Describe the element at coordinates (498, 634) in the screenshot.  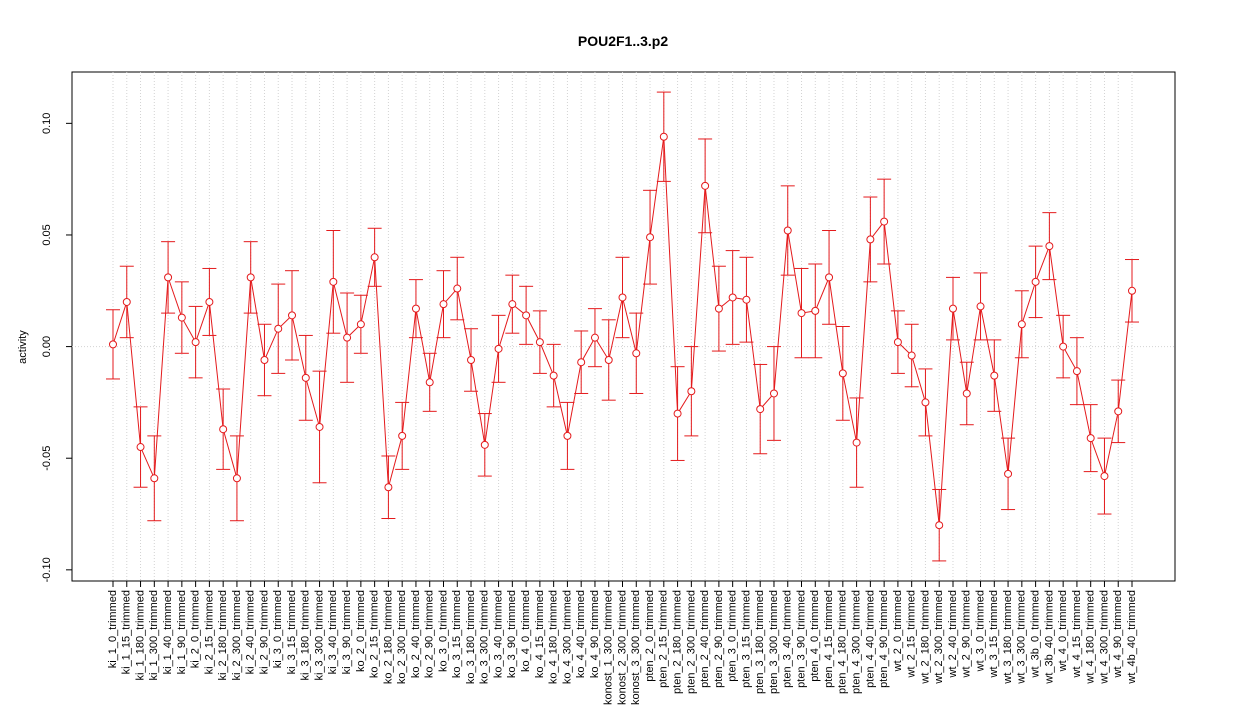
I see `x-tick-label: ko_3_40_trimmed` at that location.